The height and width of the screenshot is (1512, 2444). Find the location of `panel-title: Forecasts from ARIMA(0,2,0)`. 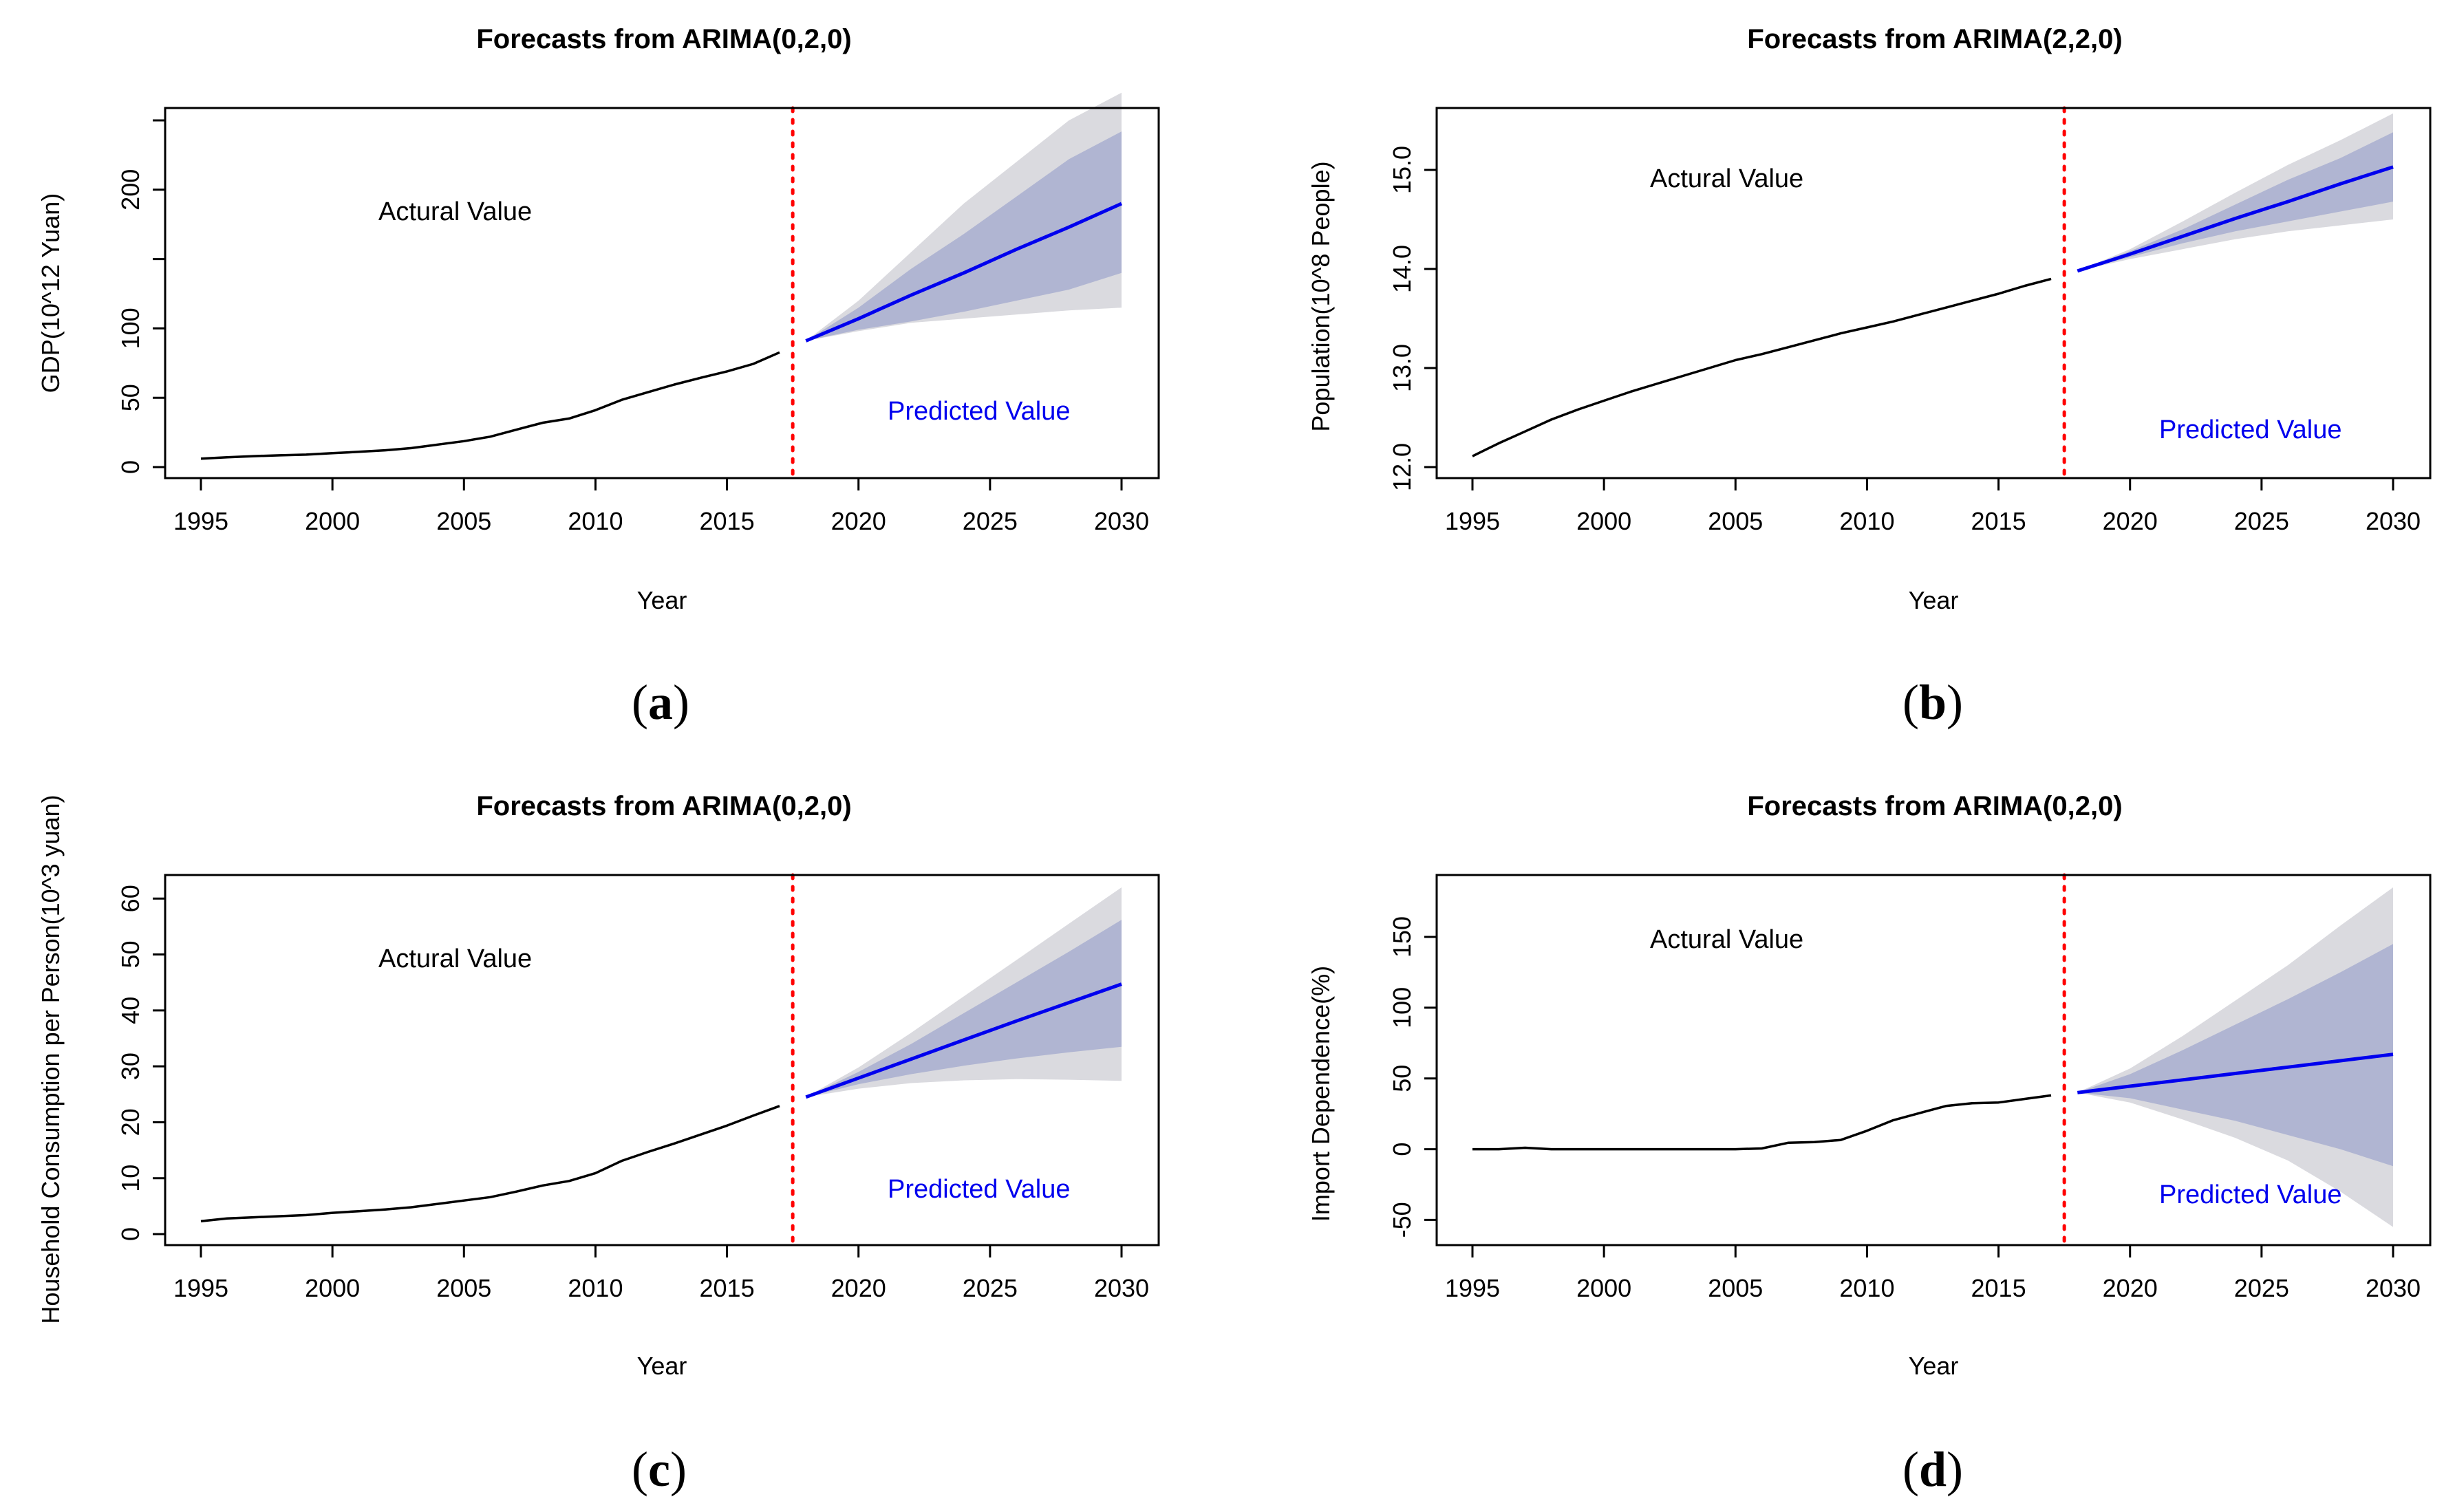

panel-title: Forecasts from ARIMA(0,2,0) is located at coordinates (1934, 806).